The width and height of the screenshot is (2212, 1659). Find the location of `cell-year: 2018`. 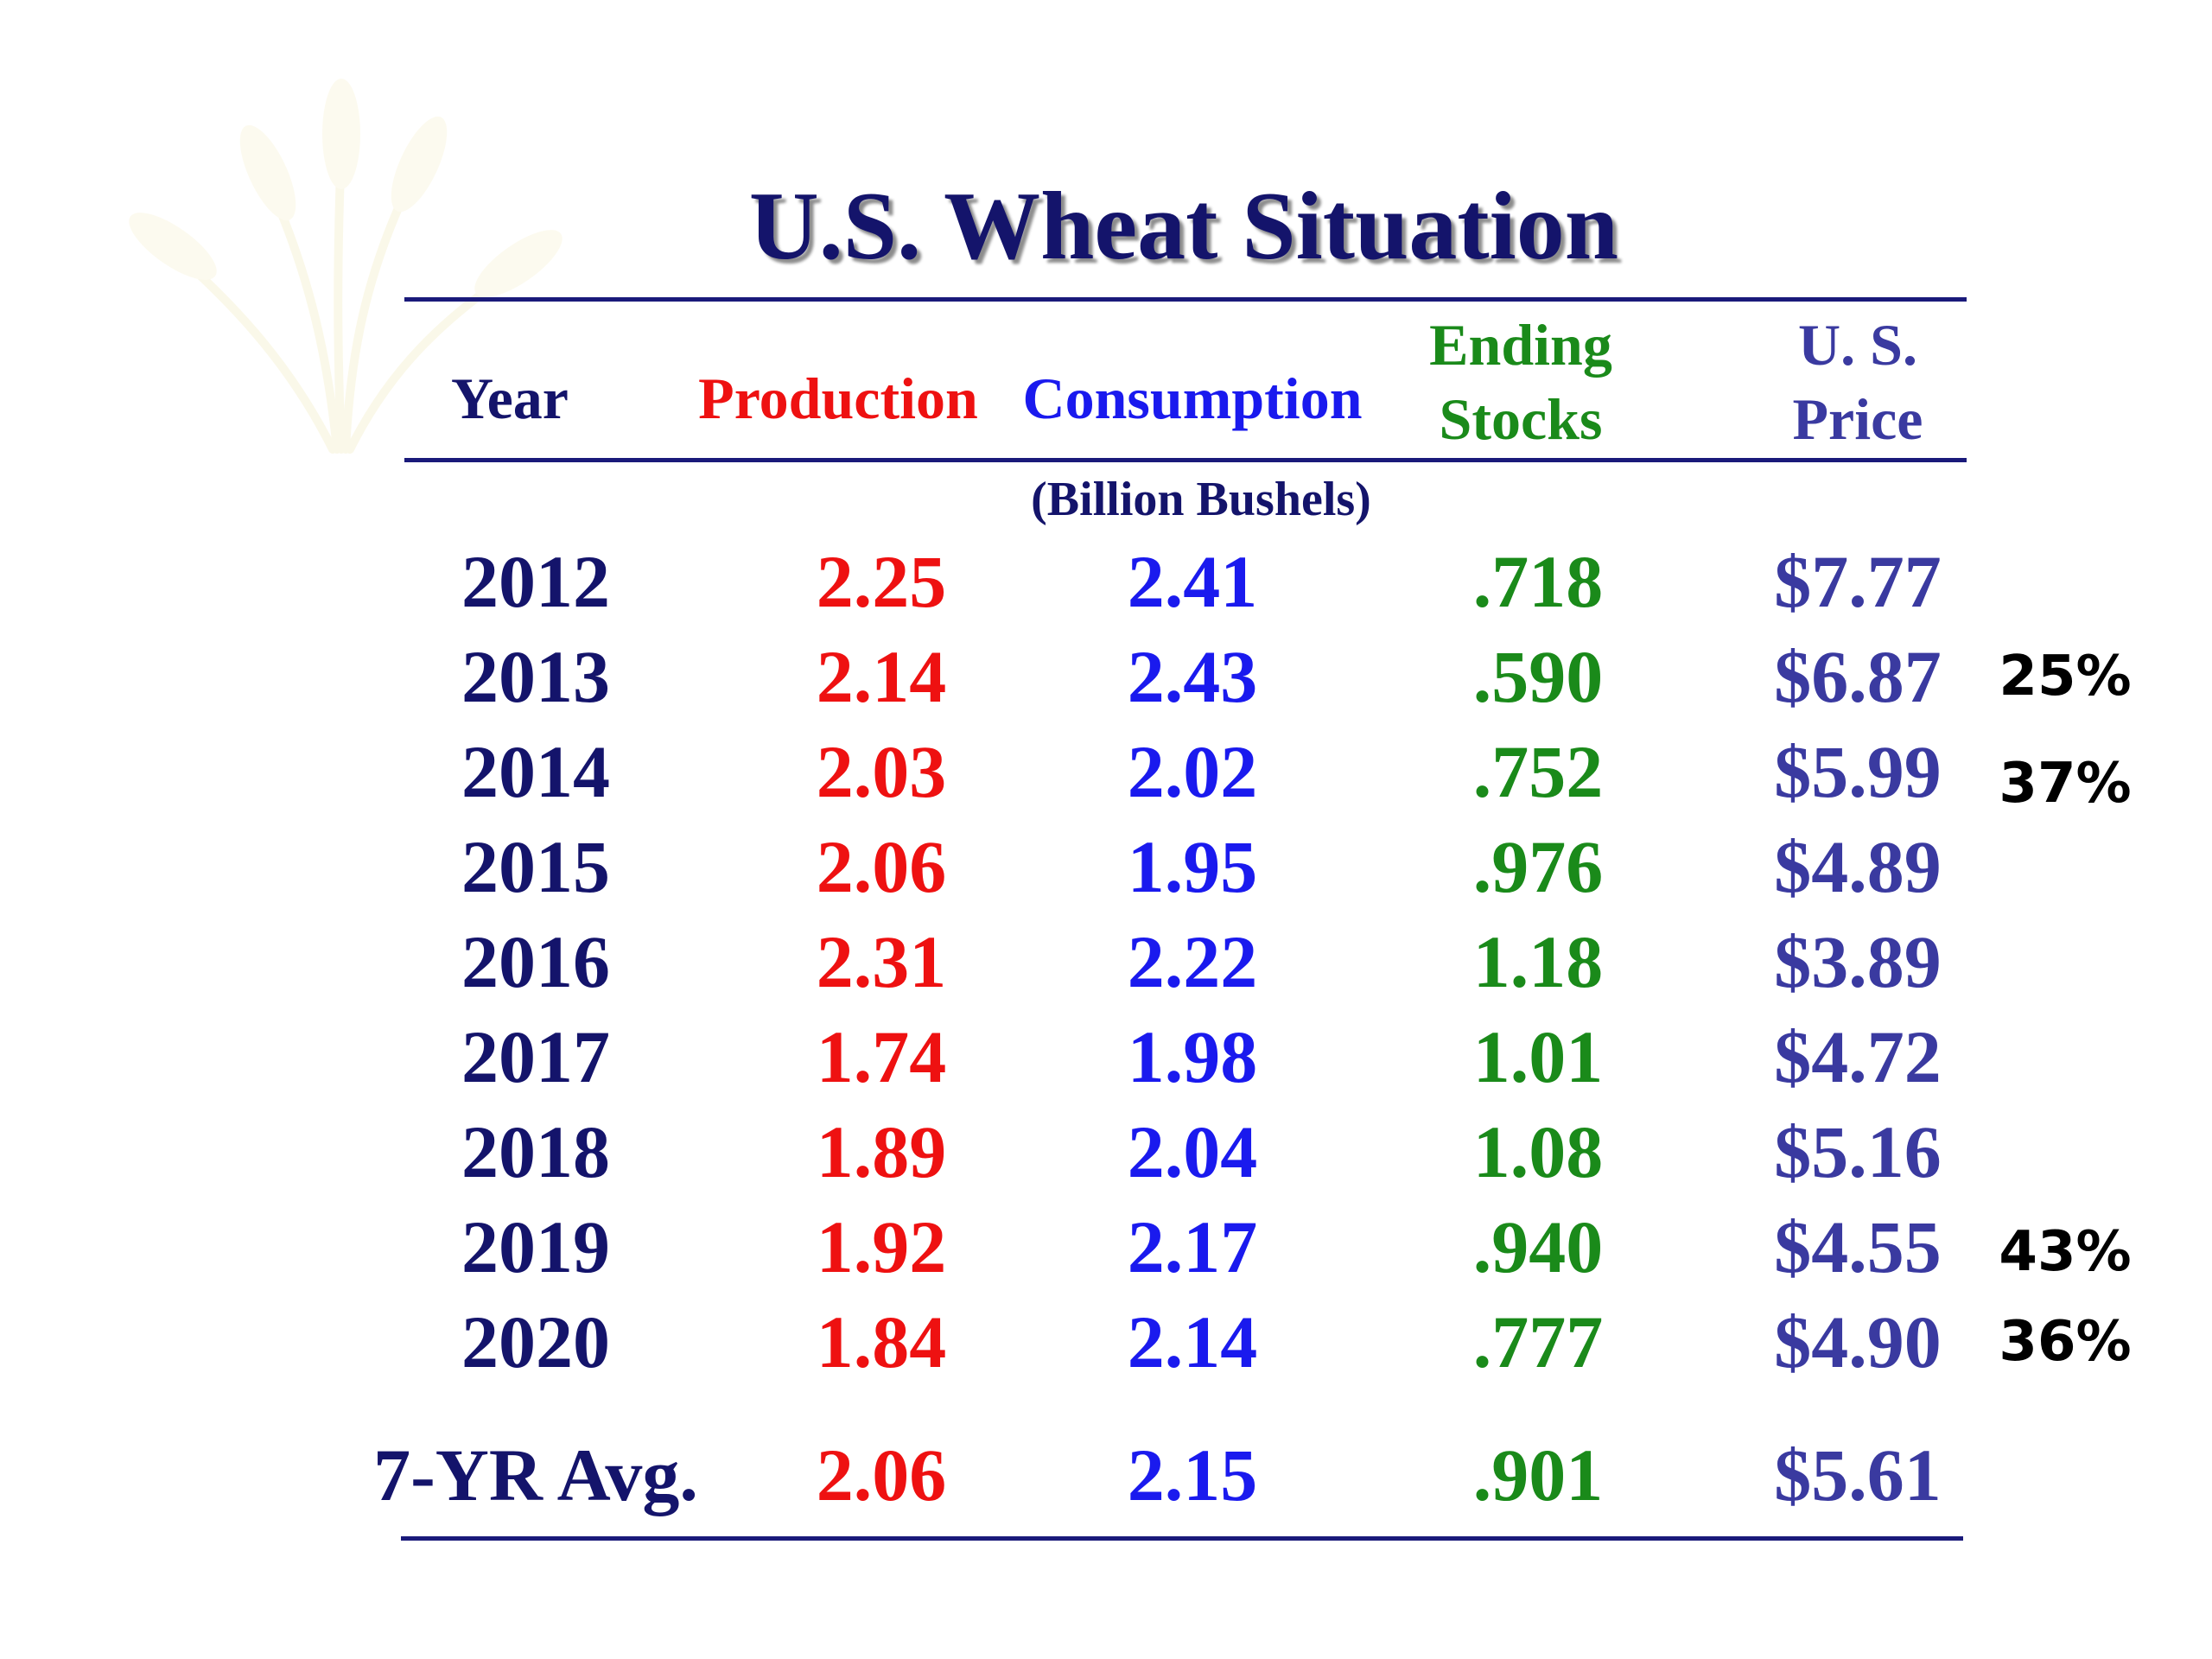

cell-year: 2018 is located at coordinates (535, 1151).